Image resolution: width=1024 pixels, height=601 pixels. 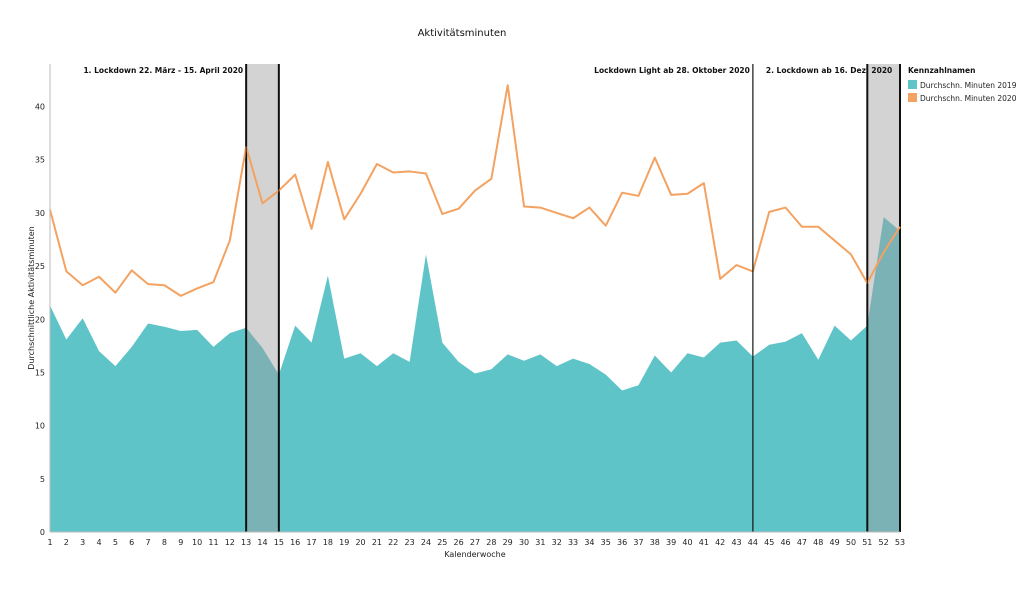 What do you see at coordinates (148, 542) in the screenshot?
I see `x-tick-label: 7` at bounding box center [148, 542].